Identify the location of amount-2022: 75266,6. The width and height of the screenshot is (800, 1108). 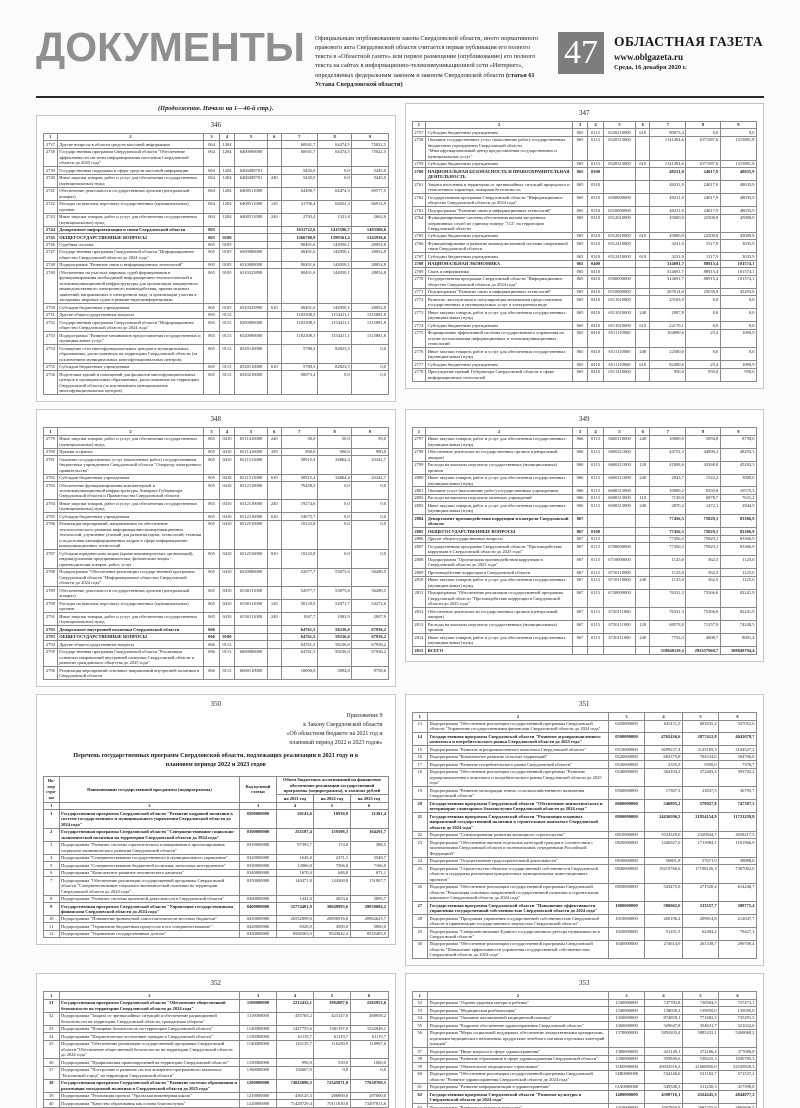
(703, 614).